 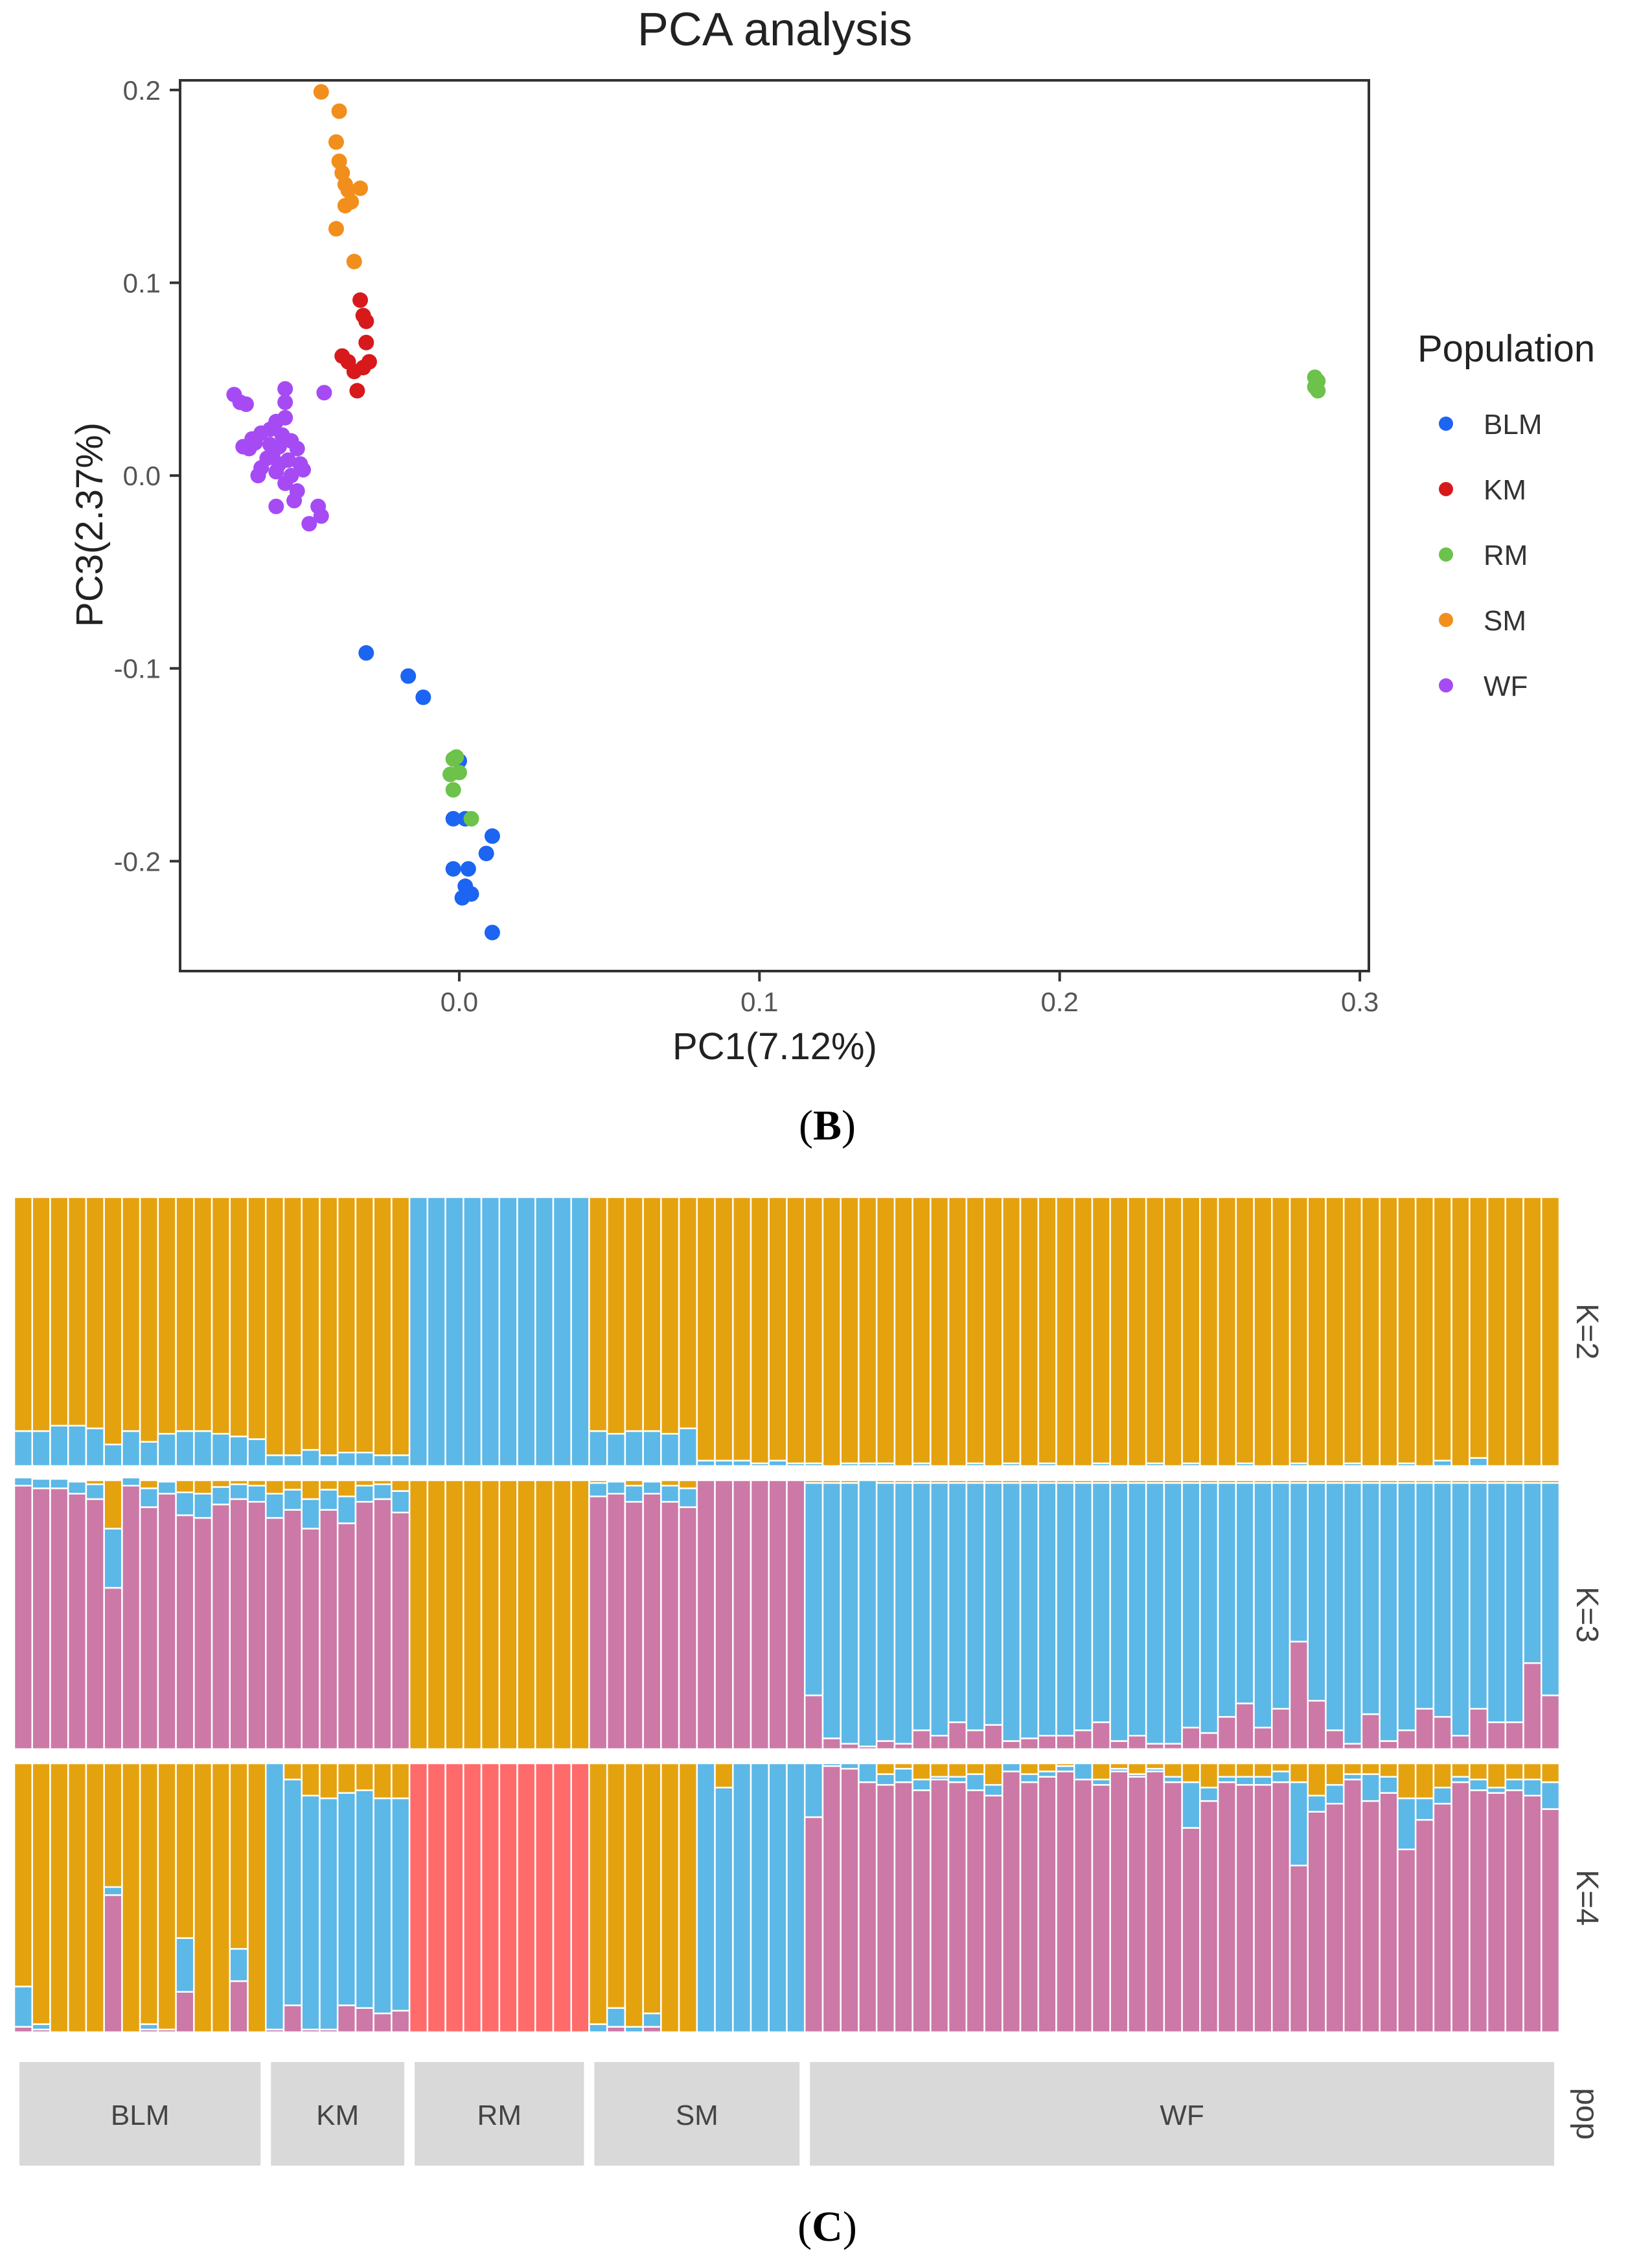 I want to click on pop-strip-label-rm: RM, so click(x=499, y=2115).